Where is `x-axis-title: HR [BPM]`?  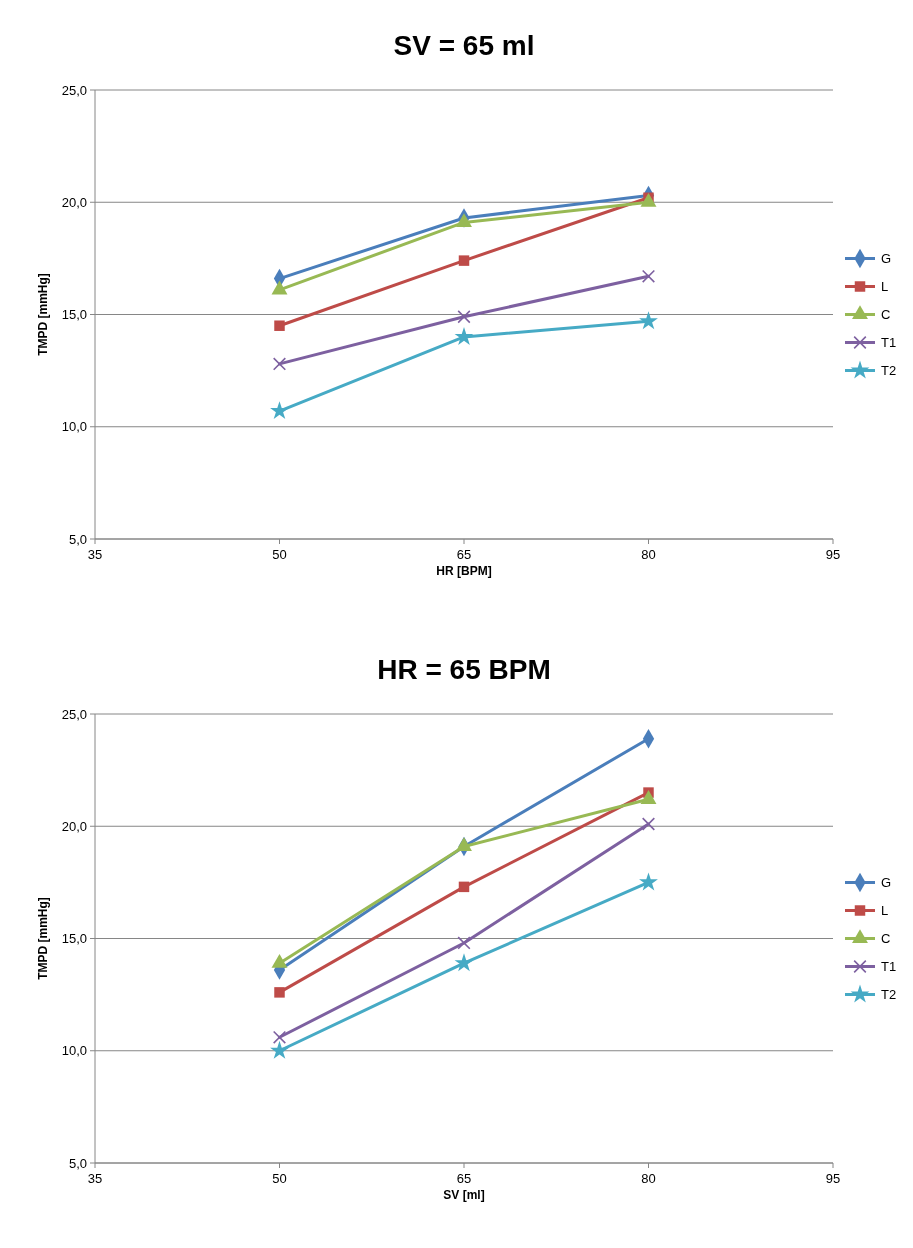 x-axis-title: HR [BPM] is located at coordinates (464, 571).